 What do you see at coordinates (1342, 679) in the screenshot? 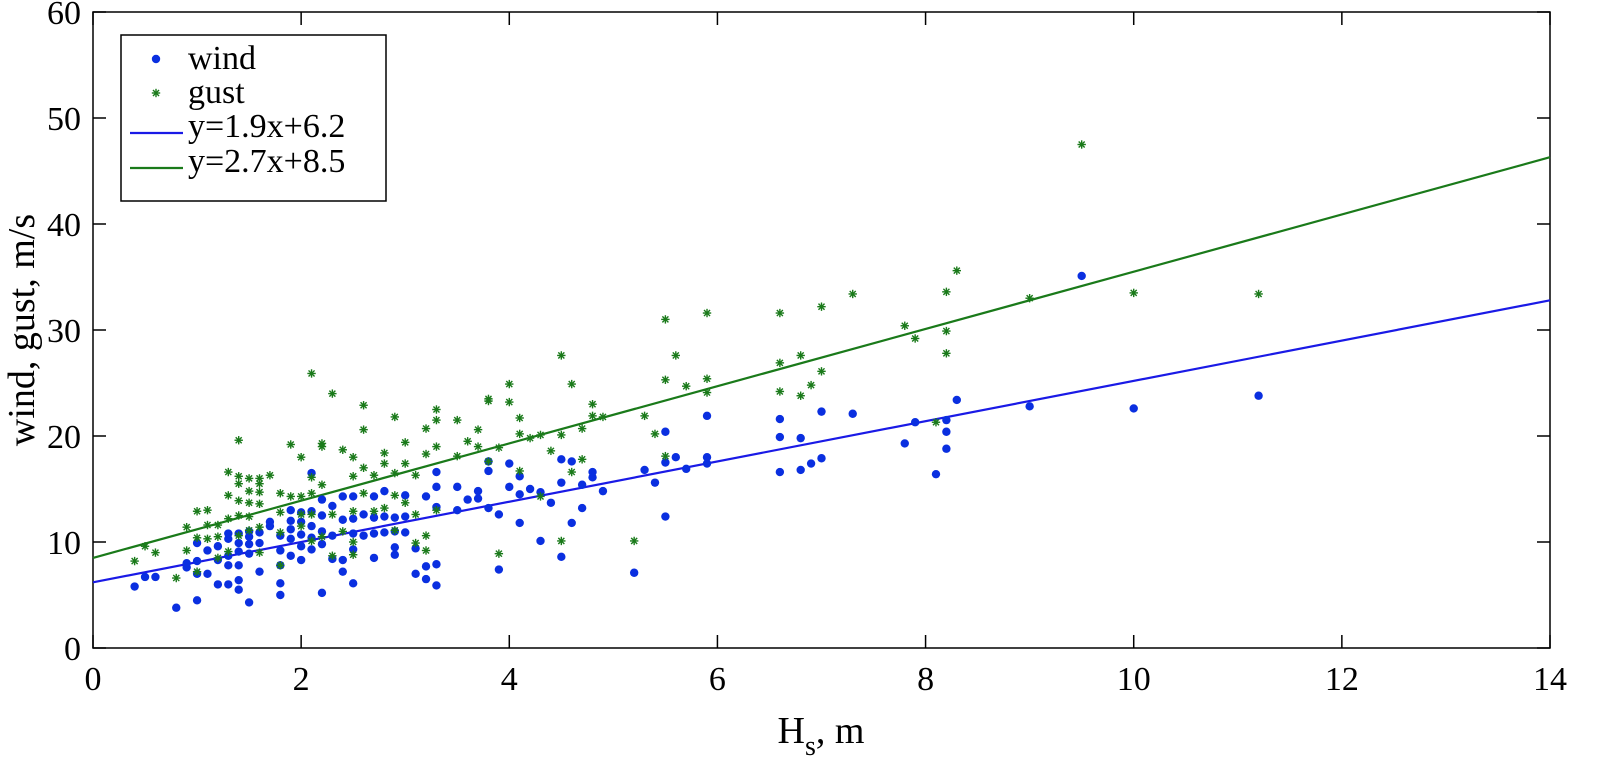
I see `x-tick-label: 12` at bounding box center [1342, 679].